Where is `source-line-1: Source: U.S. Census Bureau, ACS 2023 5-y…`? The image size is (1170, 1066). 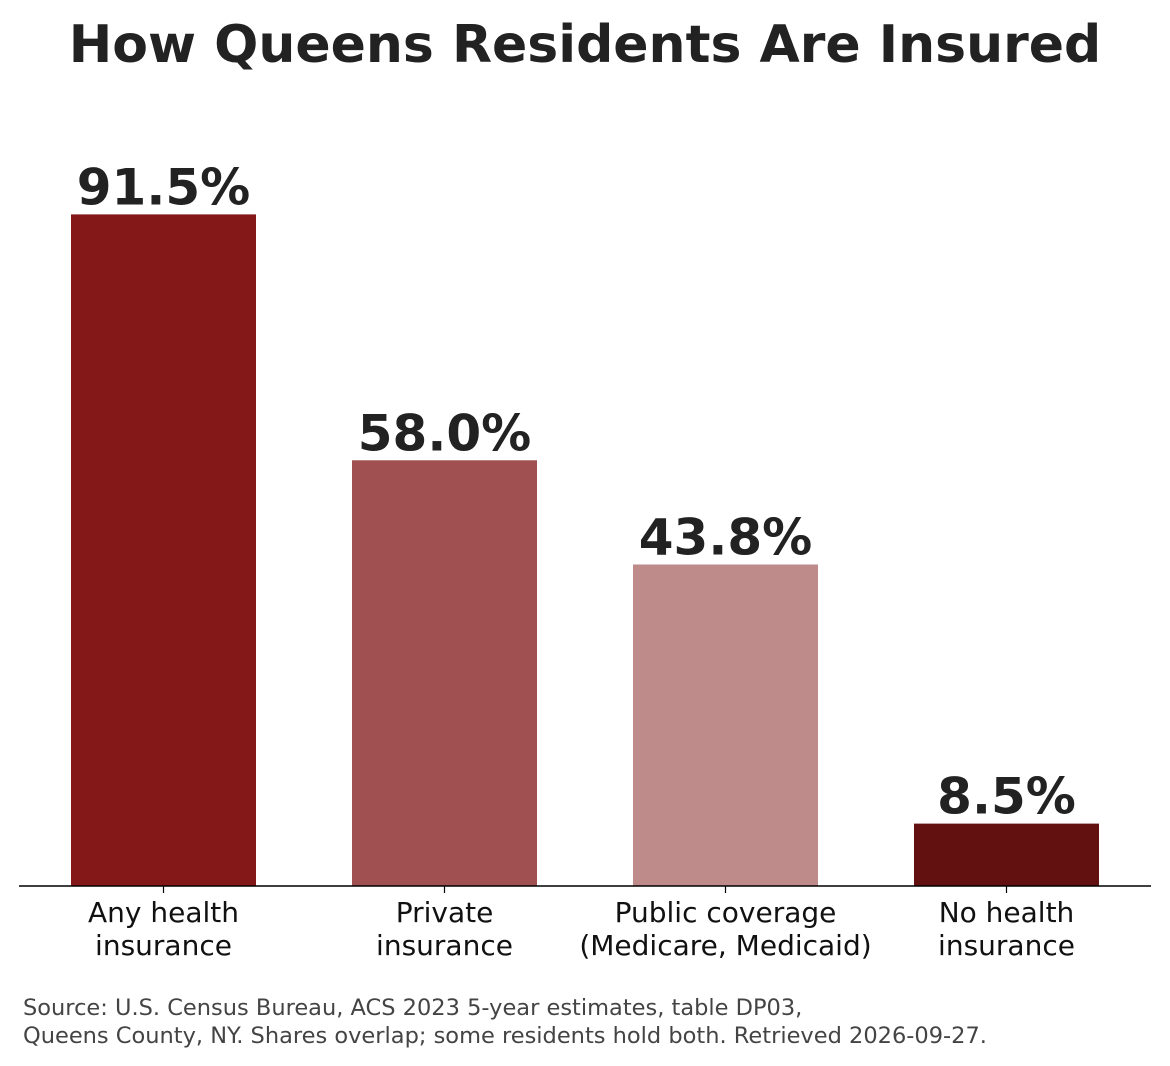 source-line-1: Source: U.S. Census Bureau, ACS 2023 5-y… is located at coordinates (413, 1008).